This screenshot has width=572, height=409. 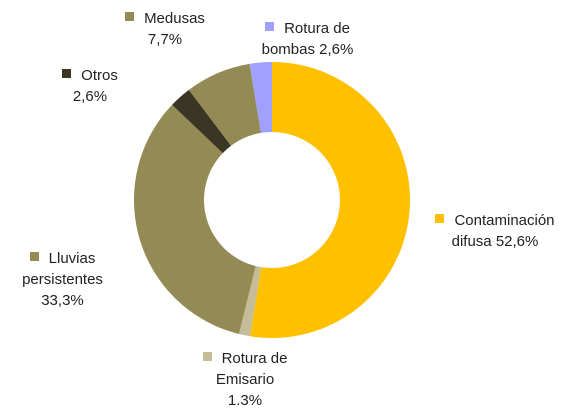 What do you see at coordinates (90, 86) in the screenshot?
I see `slice-label: Otros 2,6%` at bounding box center [90, 86].